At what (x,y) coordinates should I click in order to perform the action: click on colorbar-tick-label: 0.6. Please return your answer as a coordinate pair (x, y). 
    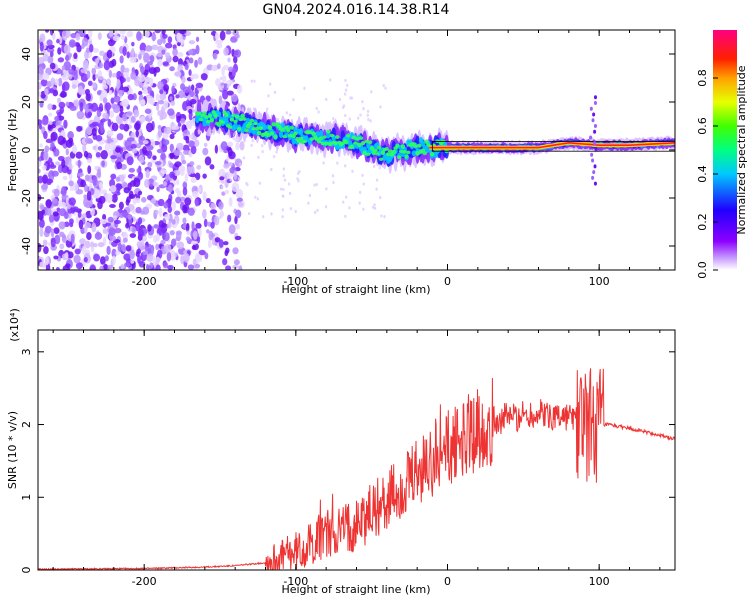
    Looking at the image, I should click on (702, 126).